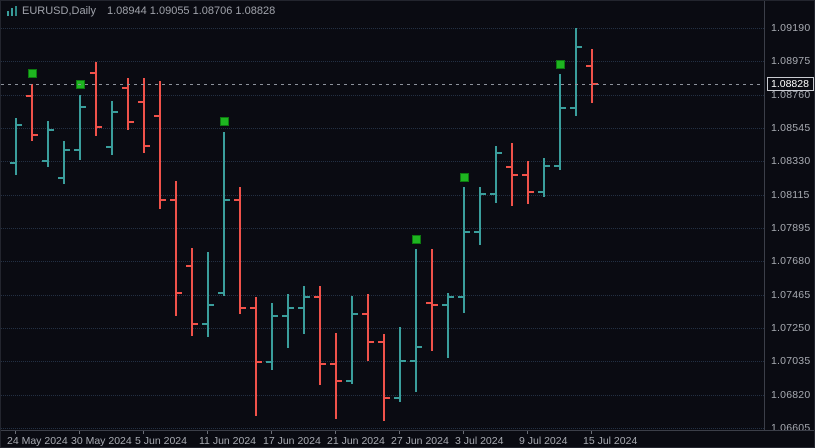  What do you see at coordinates (791, 228) in the screenshot?
I see `price-axis-label: 1.07895` at bounding box center [791, 228].